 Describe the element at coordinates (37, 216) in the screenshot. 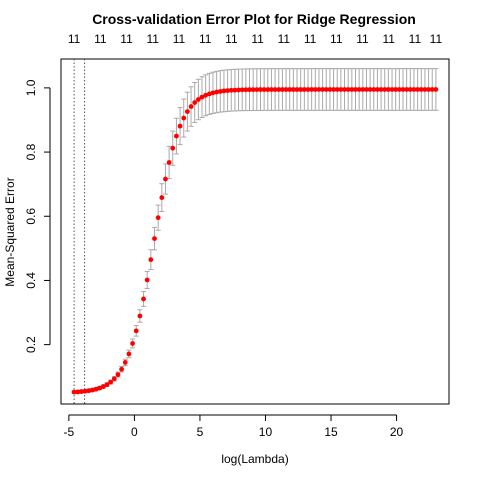

I see `y-axis: 0.2 0.4 0.6 0.8 1.0` at that location.